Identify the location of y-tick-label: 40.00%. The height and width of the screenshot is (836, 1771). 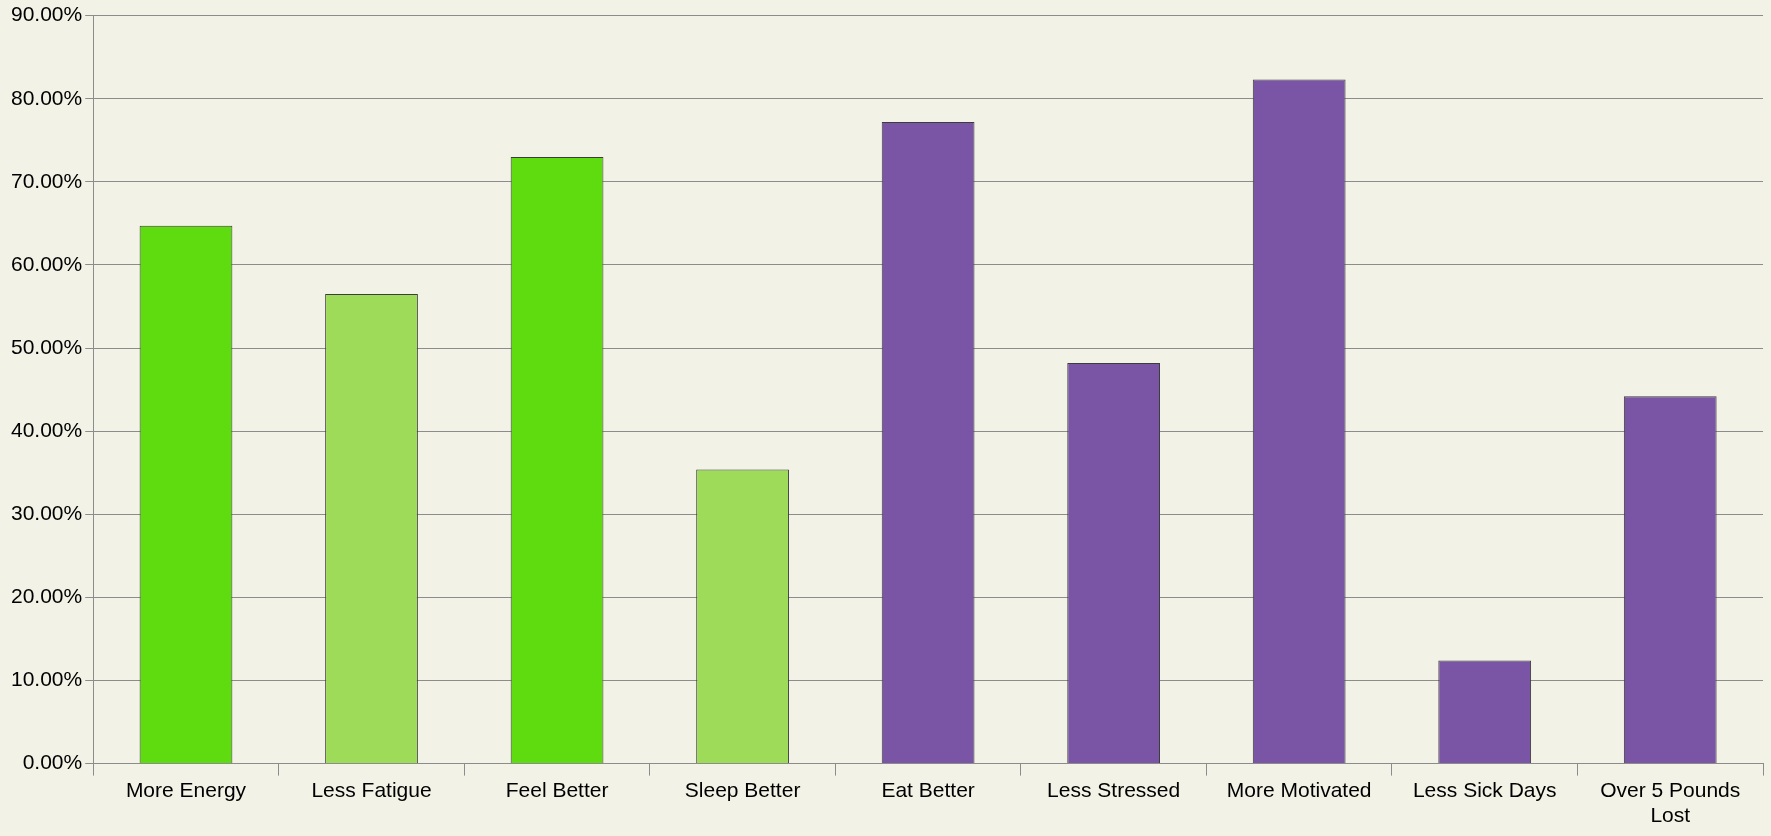
(46, 429).